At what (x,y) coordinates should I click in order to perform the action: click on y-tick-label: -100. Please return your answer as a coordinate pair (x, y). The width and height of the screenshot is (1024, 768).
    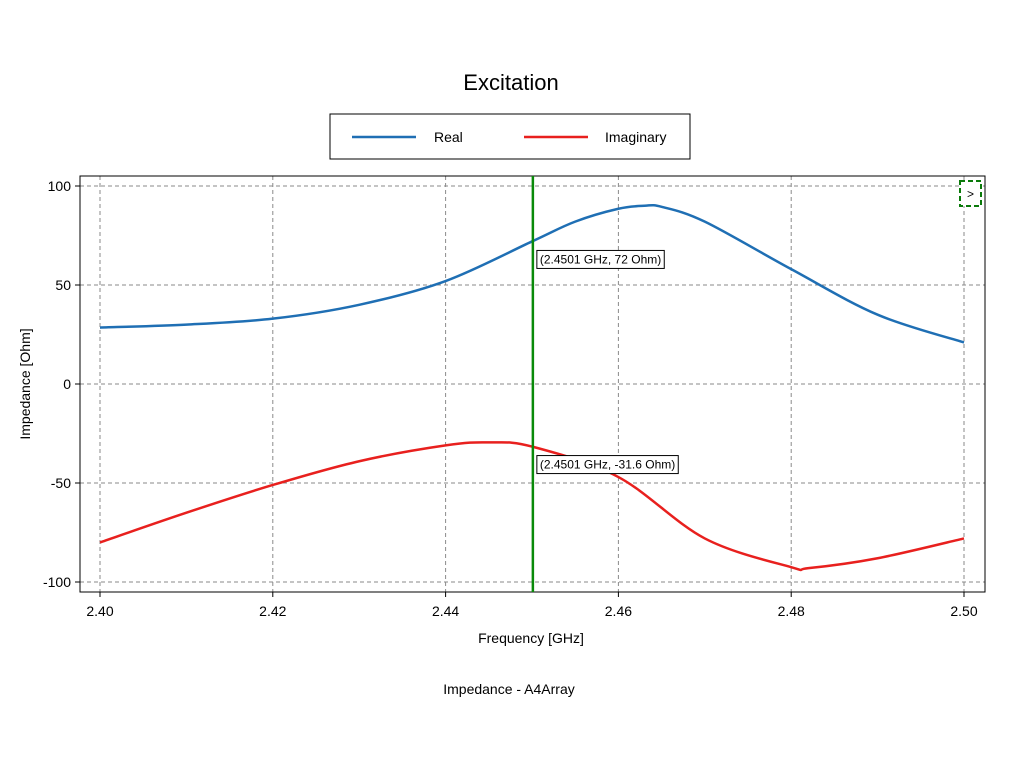
    Looking at the image, I should click on (57, 582).